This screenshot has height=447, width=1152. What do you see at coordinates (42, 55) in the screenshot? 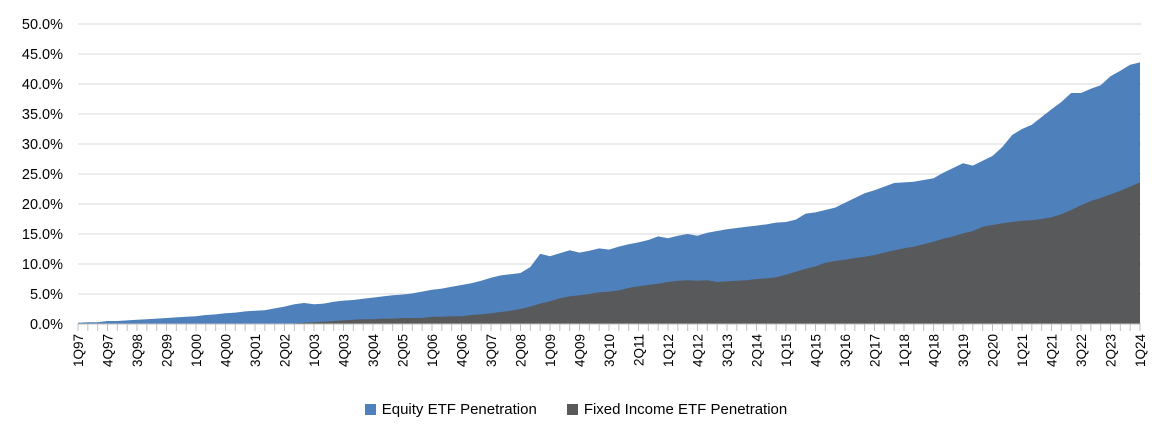
I see `y-tick-label: 45.0%` at bounding box center [42, 55].